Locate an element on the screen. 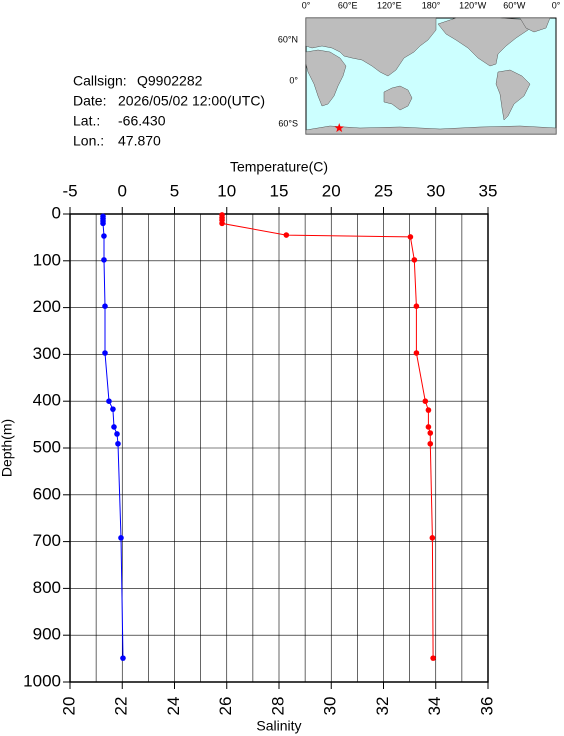  x2-tick-label: 15 is located at coordinates (279, 190).